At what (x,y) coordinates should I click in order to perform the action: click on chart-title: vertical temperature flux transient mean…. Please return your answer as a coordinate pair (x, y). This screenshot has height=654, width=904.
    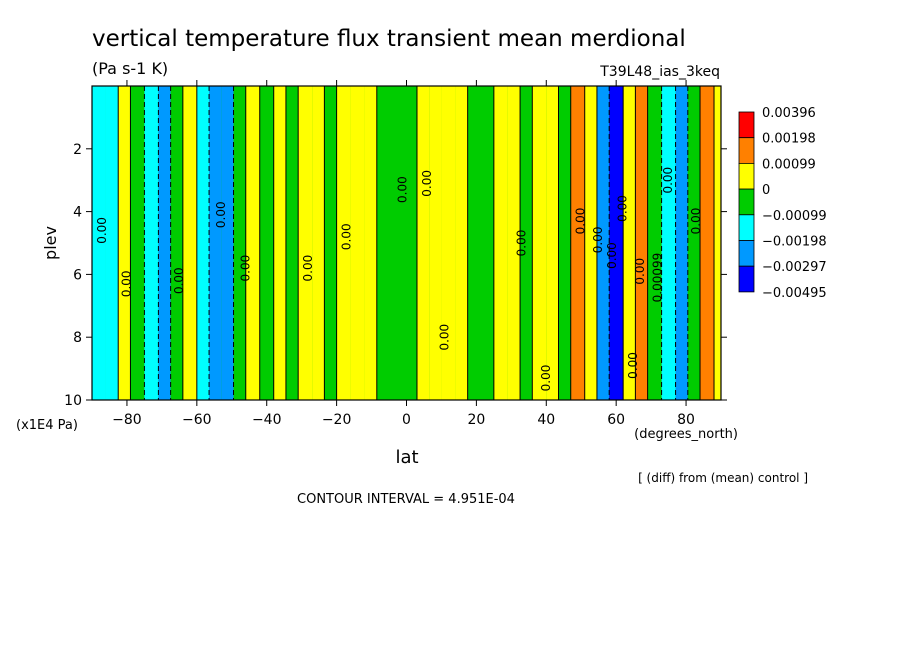
    Looking at the image, I should click on (389, 39).